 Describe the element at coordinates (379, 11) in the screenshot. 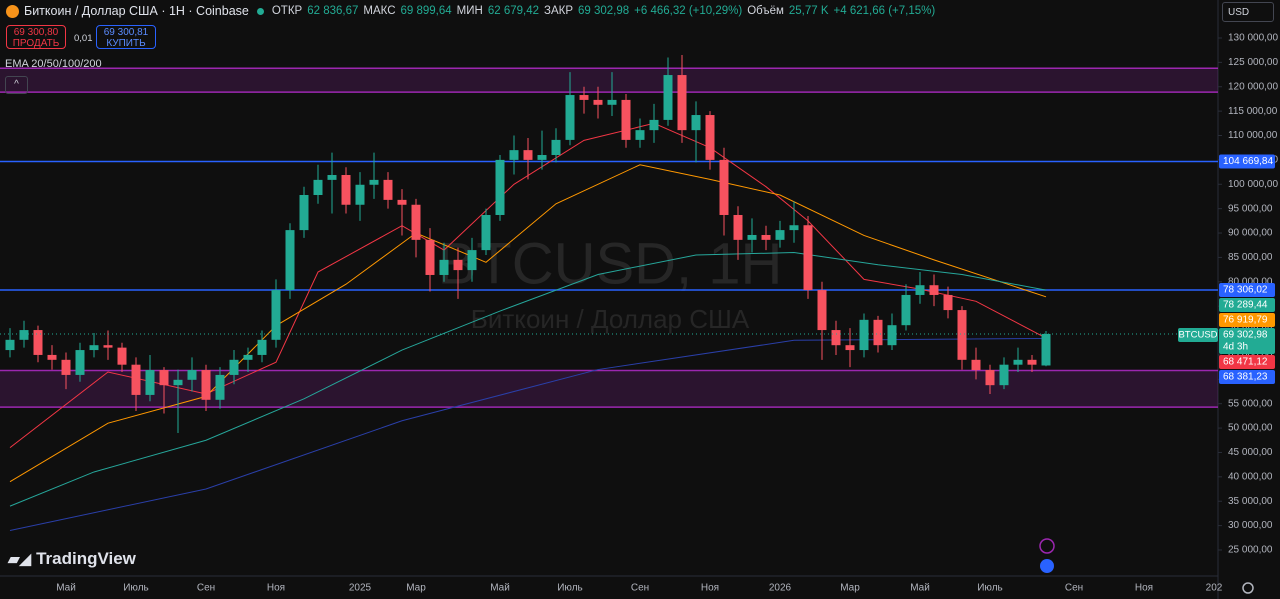

I see `ohlc-label: МАКС` at that location.